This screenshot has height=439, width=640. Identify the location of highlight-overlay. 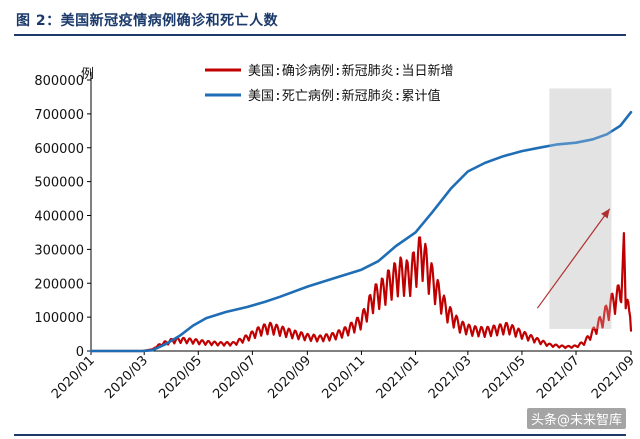
(580, 208).